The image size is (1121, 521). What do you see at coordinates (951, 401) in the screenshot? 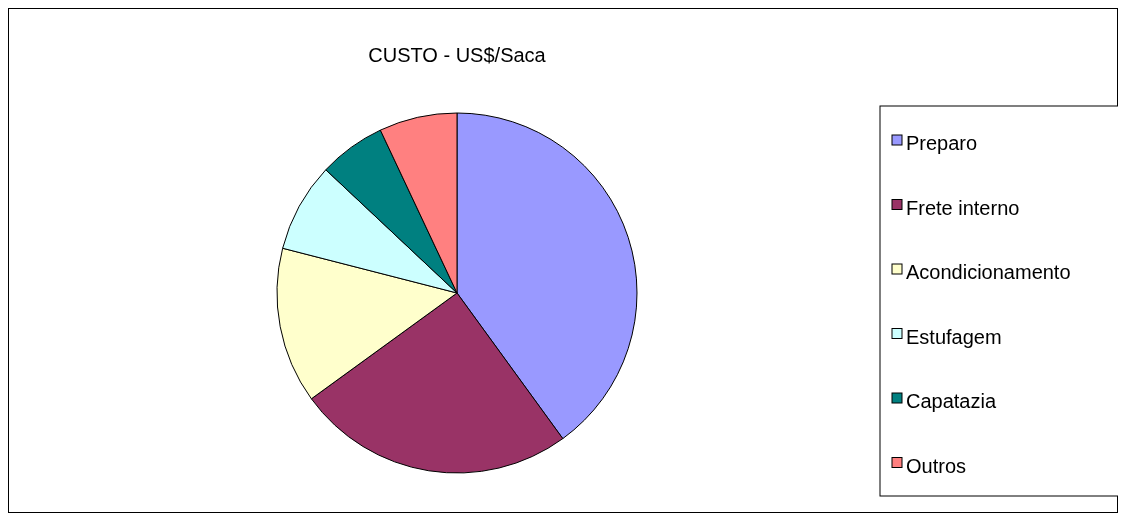
I see `legend-label: Capatazia` at bounding box center [951, 401].